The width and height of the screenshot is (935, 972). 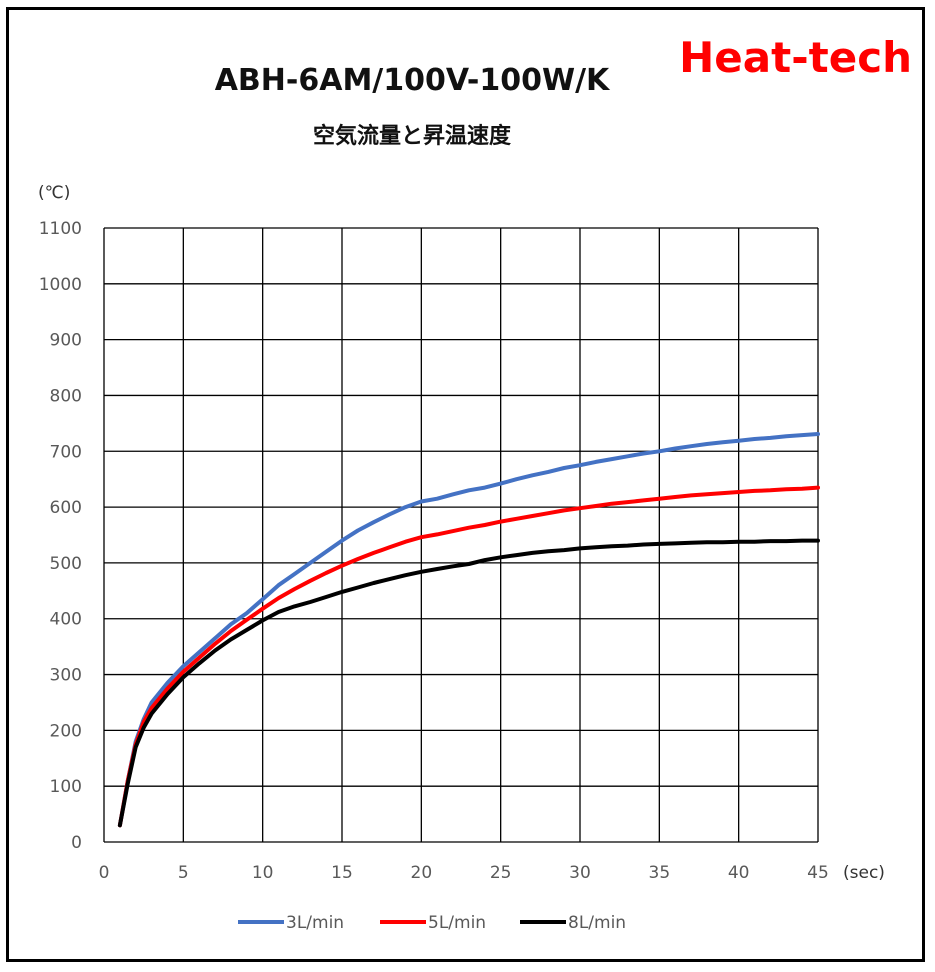 What do you see at coordinates (60, 285) in the screenshot?
I see `y-tick-label: 1000` at bounding box center [60, 285].